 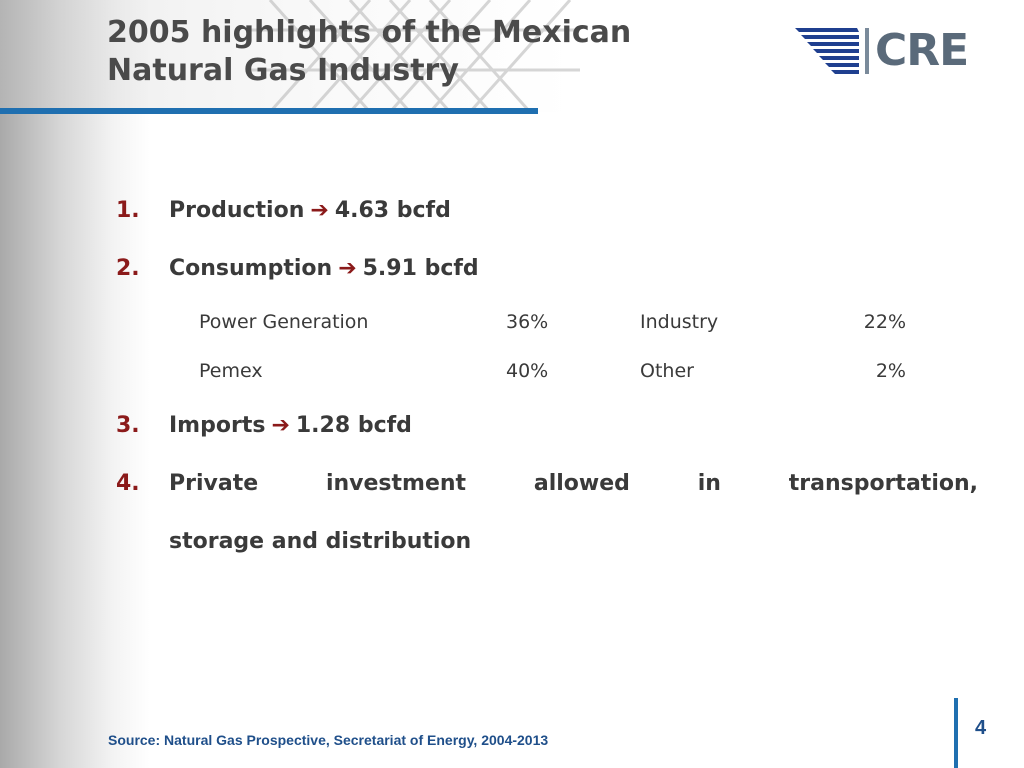 I want to click on list-number: 2., so click(x=128, y=268).